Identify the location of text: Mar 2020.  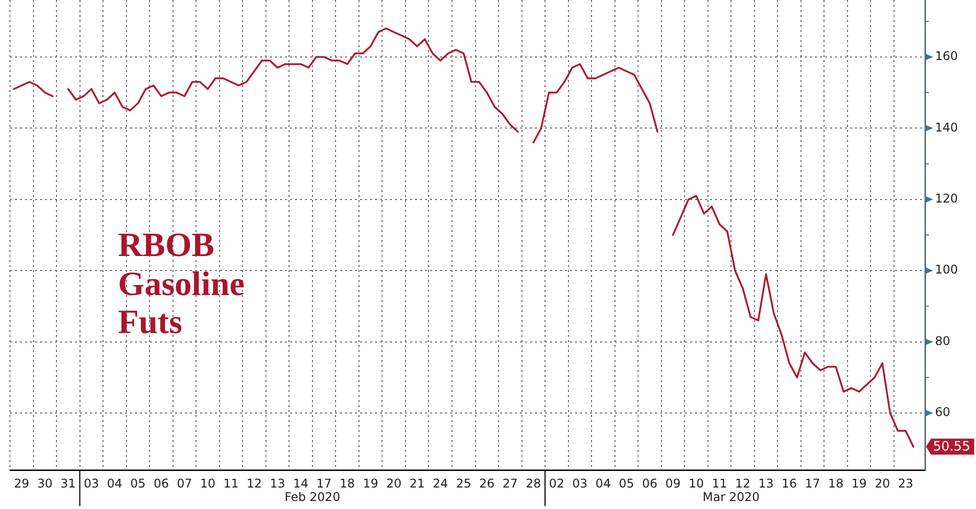
(731, 497).